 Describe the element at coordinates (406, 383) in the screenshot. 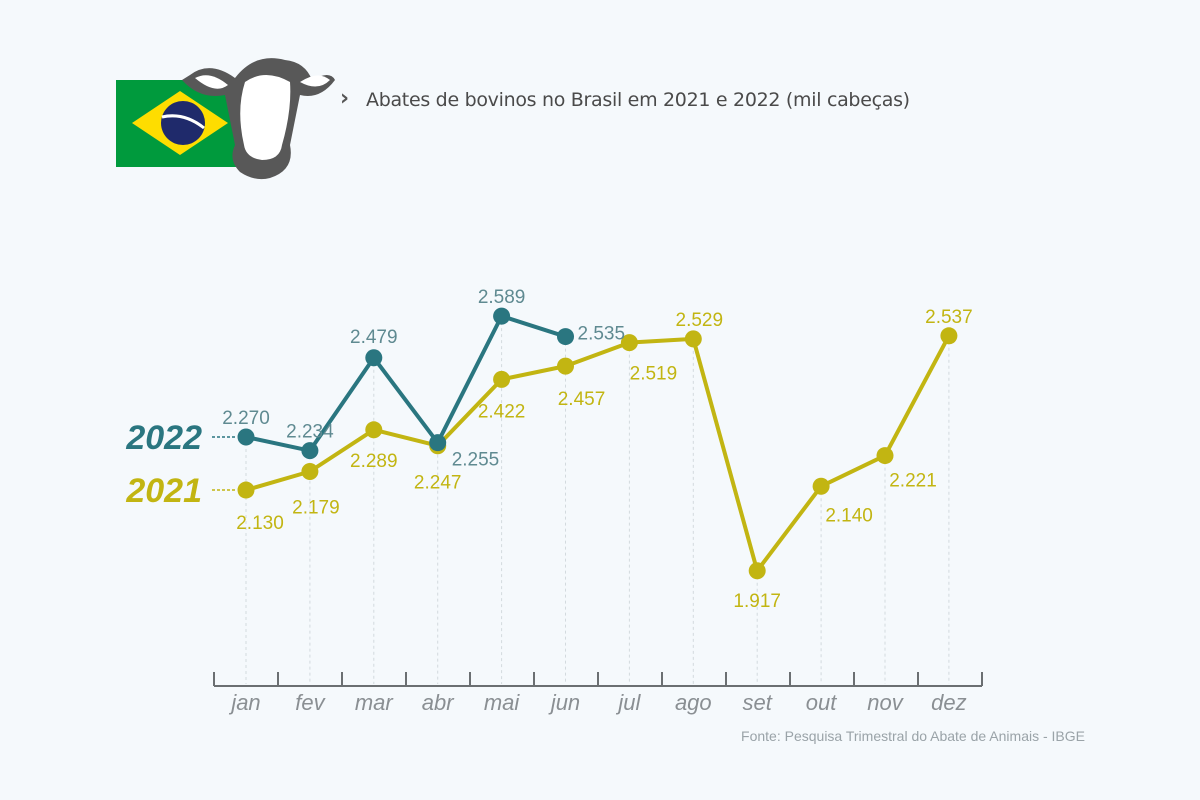

I see `series-line-2022` at that location.